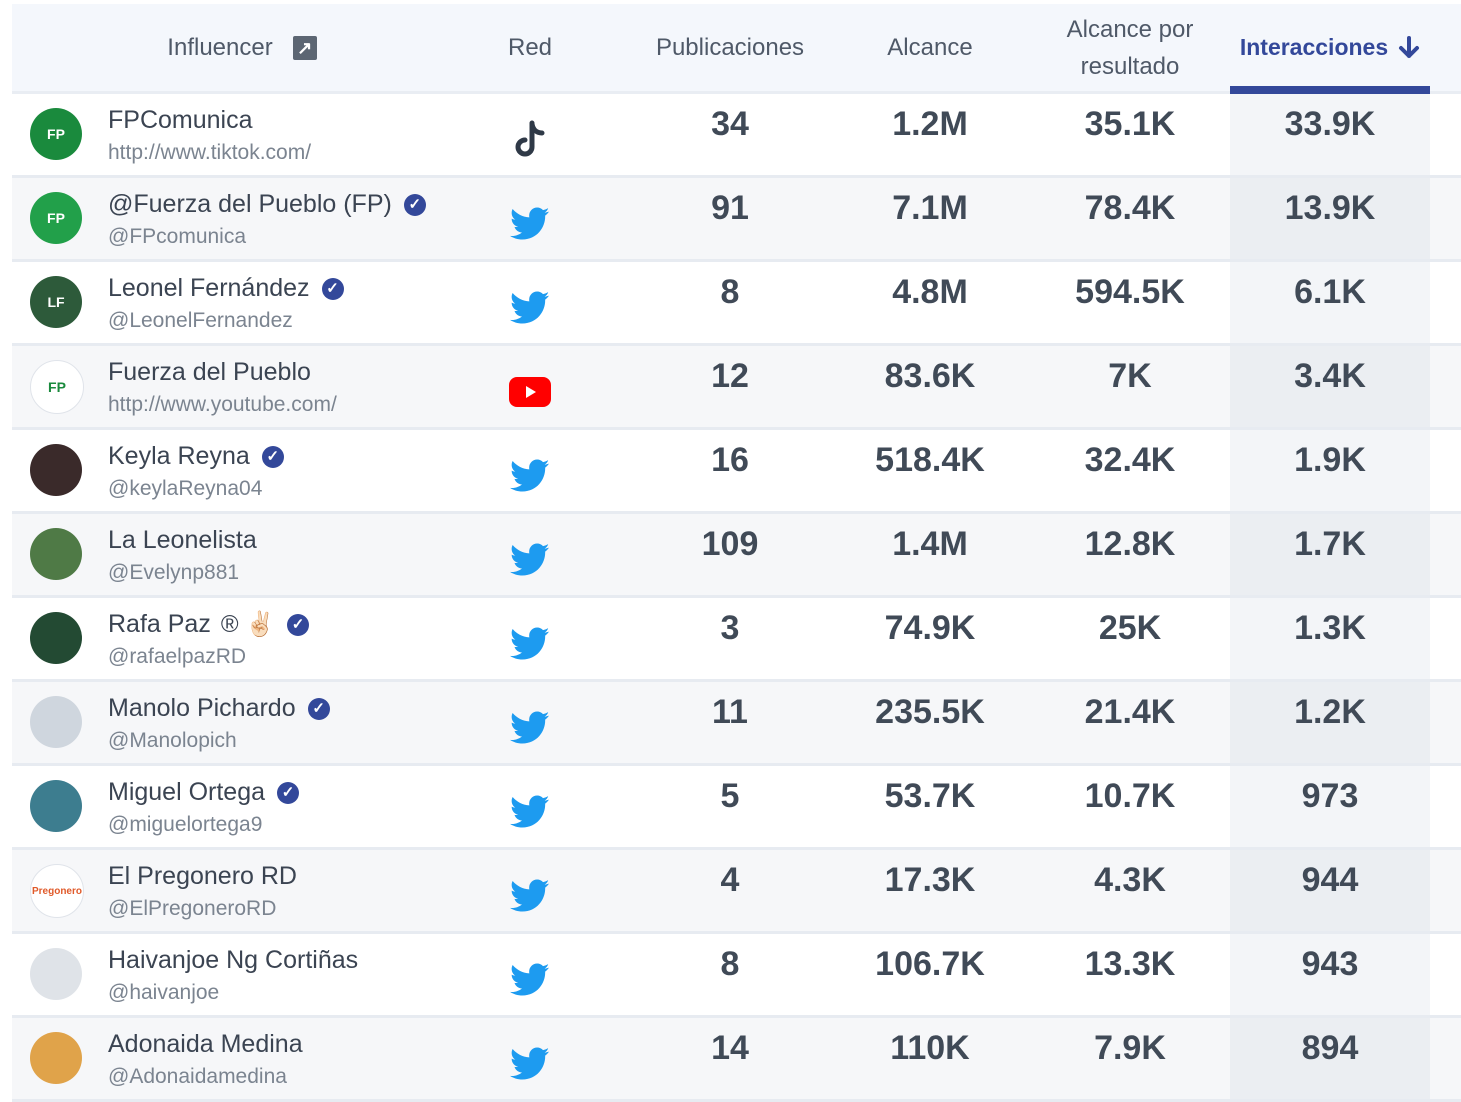 The width and height of the screenshot is (1461, 1102). I want to click on influencer-name: El Pregonero RD, so click(202, 876).